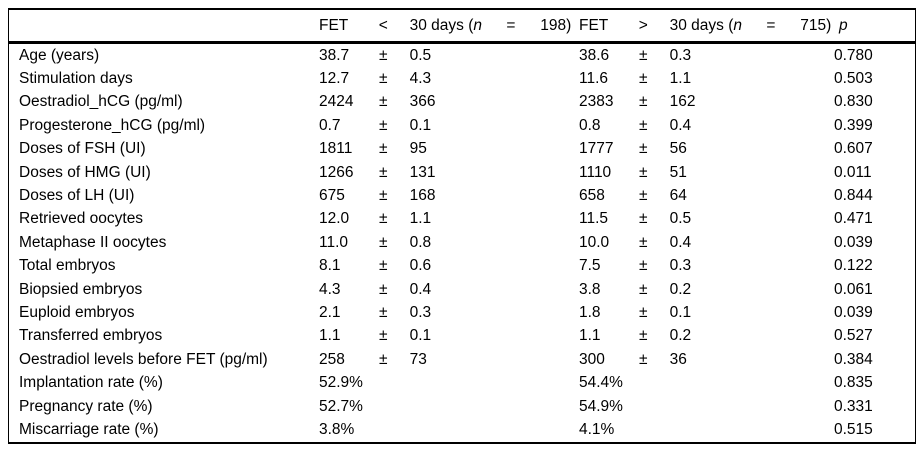  What do you see at coordinates (420, 312) in the screenshot?
I see `group1-sd: 0.3` at bounding box center [420, 312].